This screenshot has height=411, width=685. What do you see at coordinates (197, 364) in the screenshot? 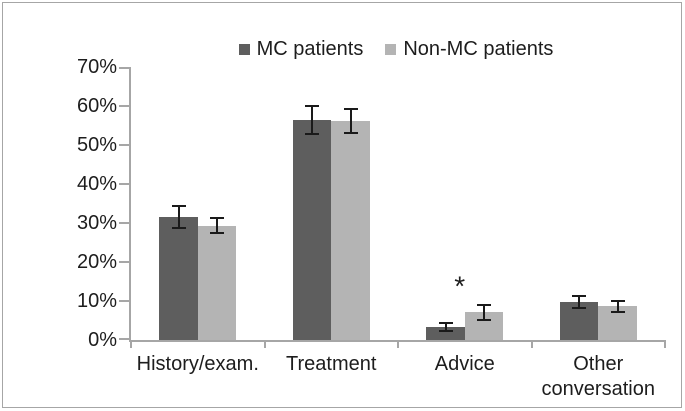
I see `x-category-label: History/exam.` at bounding box center [197, 364].